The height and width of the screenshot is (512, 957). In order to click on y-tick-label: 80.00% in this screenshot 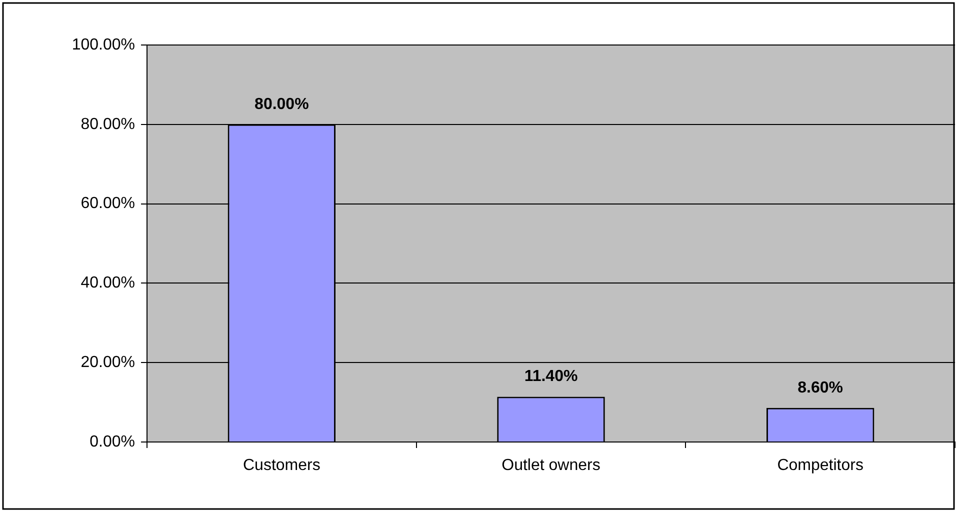, I will do `click(107, 124)`.